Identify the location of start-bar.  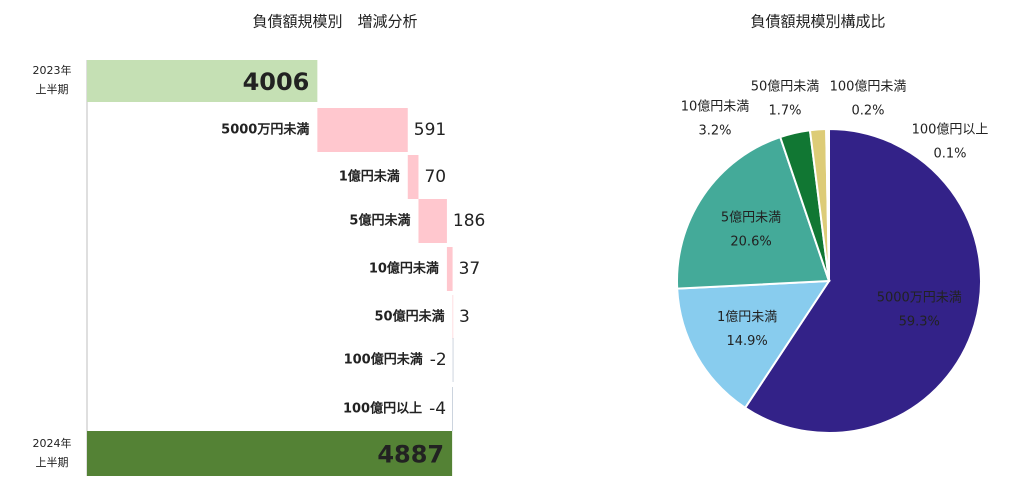
(202, 81).